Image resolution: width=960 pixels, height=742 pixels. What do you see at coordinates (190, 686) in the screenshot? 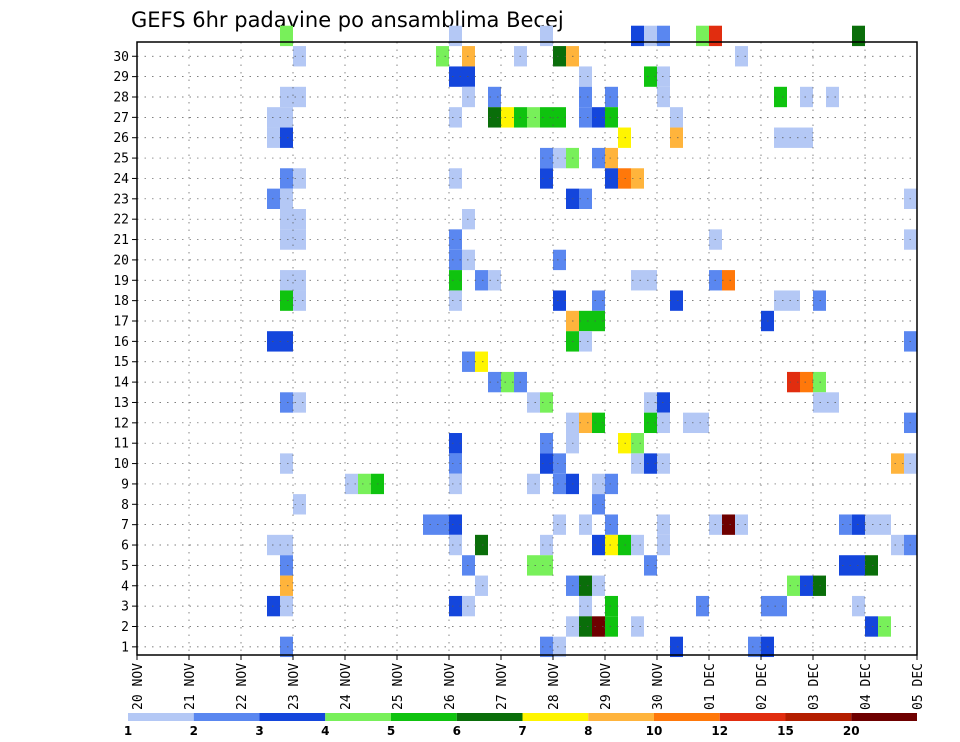
I see `x-tick-label: 21 NOV` at bounding box center [190, 686].